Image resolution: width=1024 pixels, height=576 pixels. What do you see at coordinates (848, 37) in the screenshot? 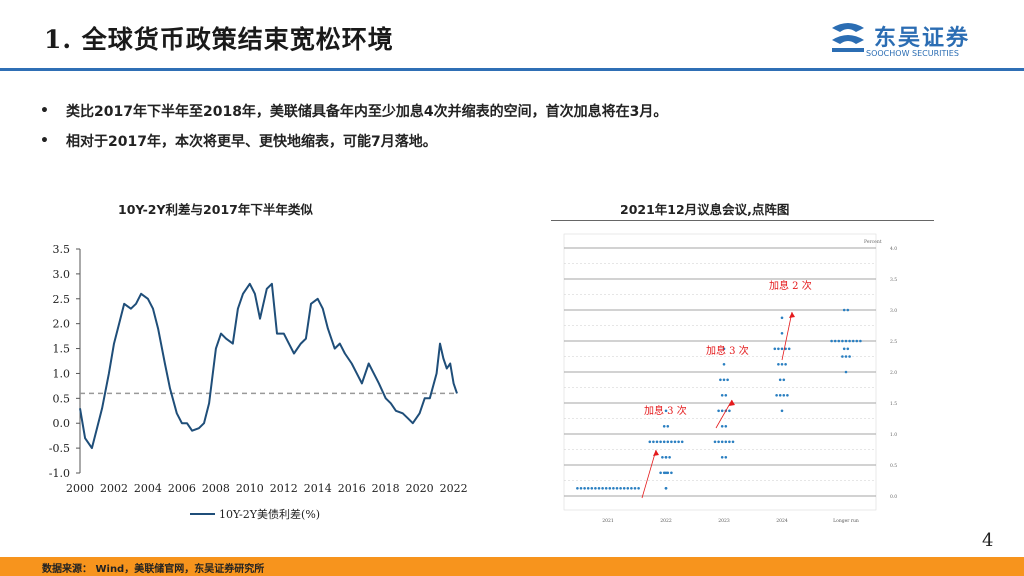
I see `logo-mark-icon` at bounding box center [848, 37].